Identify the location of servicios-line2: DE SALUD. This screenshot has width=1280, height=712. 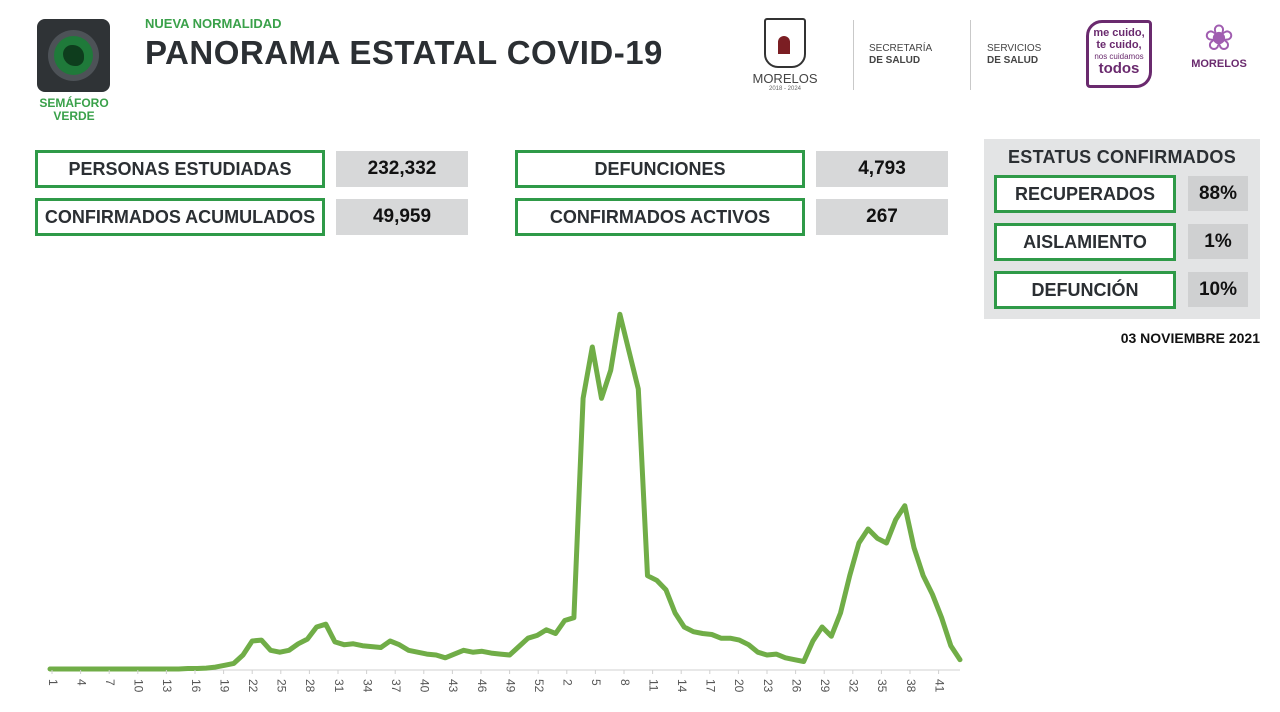
(1013, 60).